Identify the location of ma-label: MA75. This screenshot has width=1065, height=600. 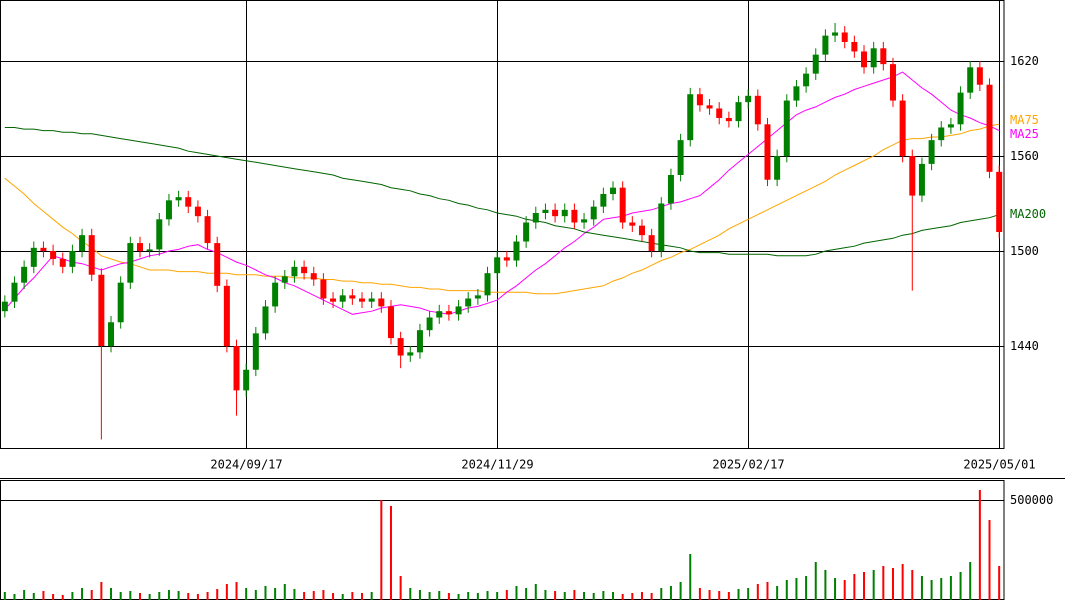
(1024, 120).